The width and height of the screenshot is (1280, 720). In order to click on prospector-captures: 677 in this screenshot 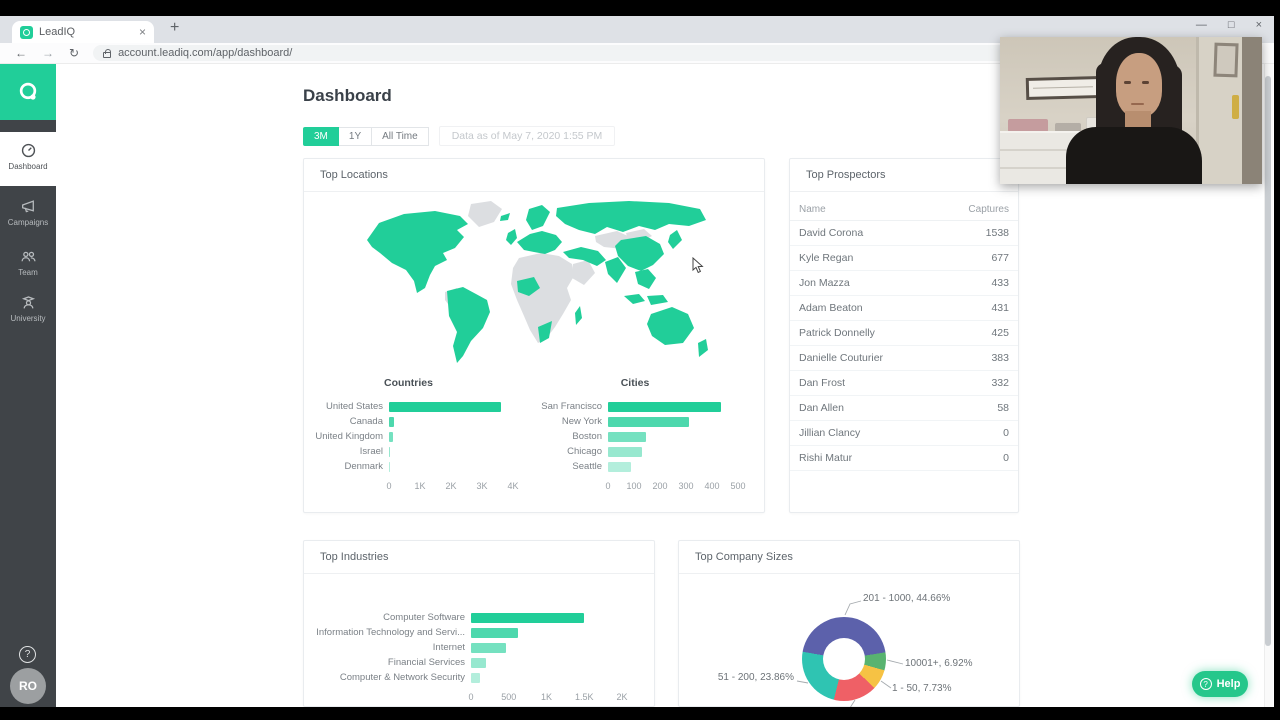, I will do `click(1000, 258)`.